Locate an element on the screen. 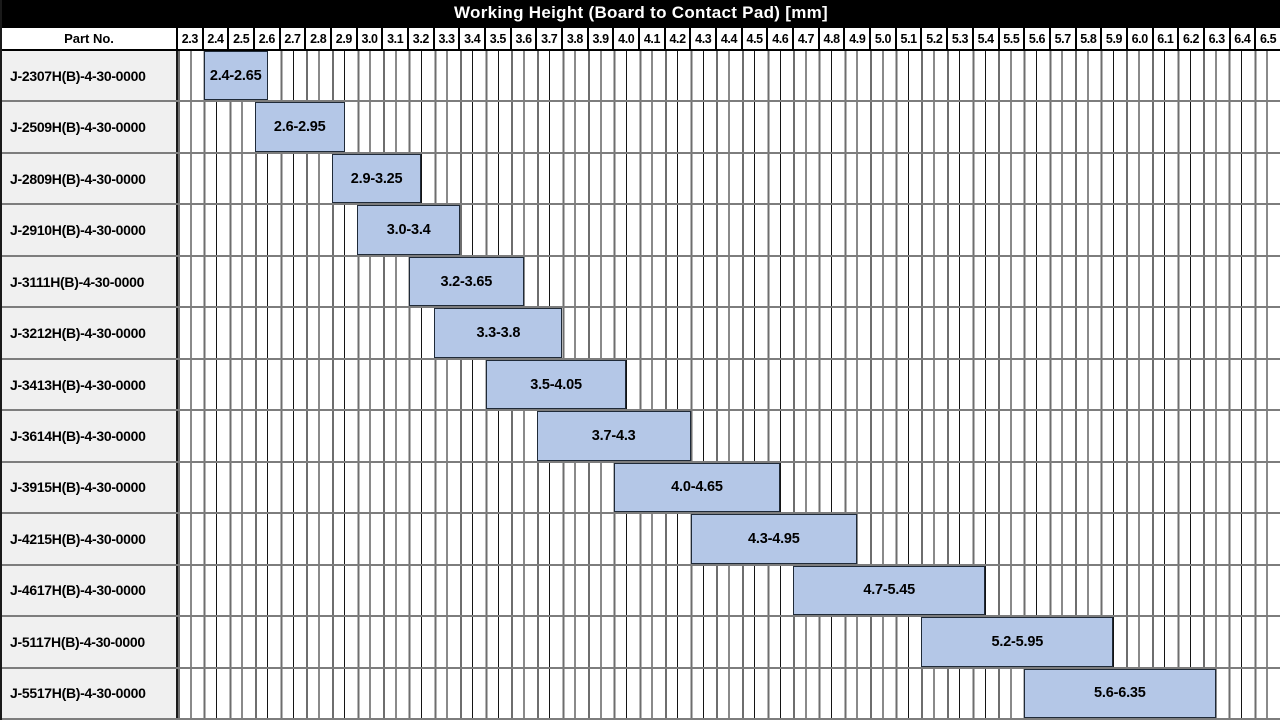 The width and height of the screenshot is (1280, 720). range-label: 2.9-3.25 is located at coordinates (376, 178).